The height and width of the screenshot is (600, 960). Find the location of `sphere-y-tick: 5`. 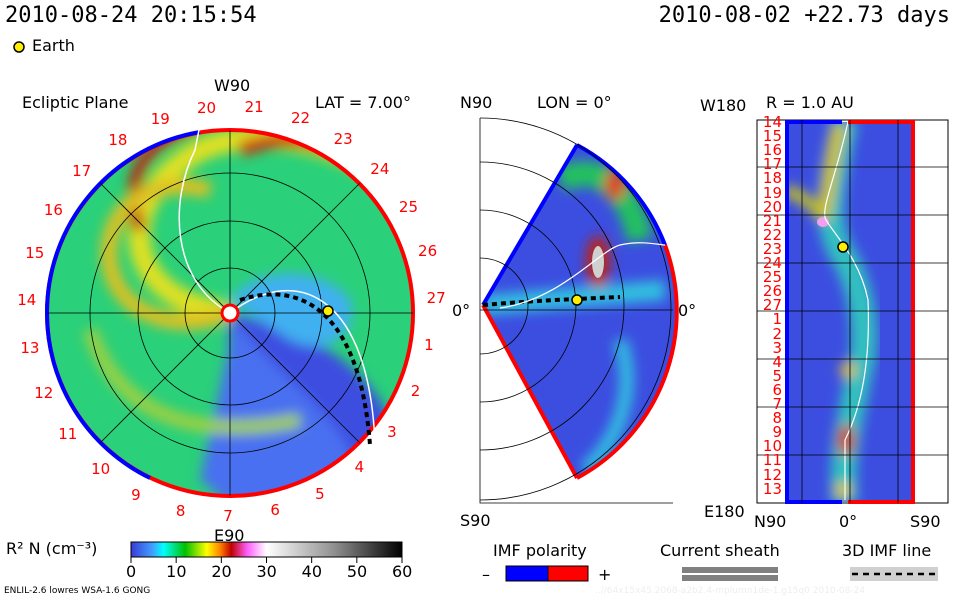

sphere-y-tick: 5 is located at coordinates (777, 375).